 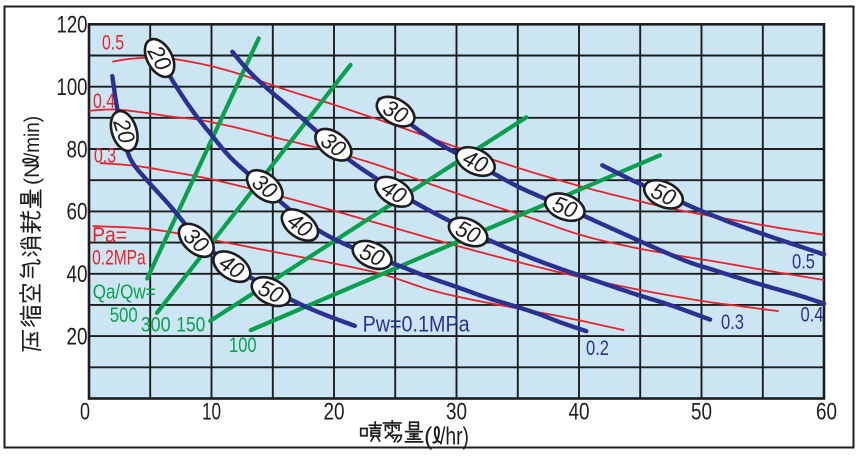 I want to click on svg-text: 500, so click(x=124, y=315).